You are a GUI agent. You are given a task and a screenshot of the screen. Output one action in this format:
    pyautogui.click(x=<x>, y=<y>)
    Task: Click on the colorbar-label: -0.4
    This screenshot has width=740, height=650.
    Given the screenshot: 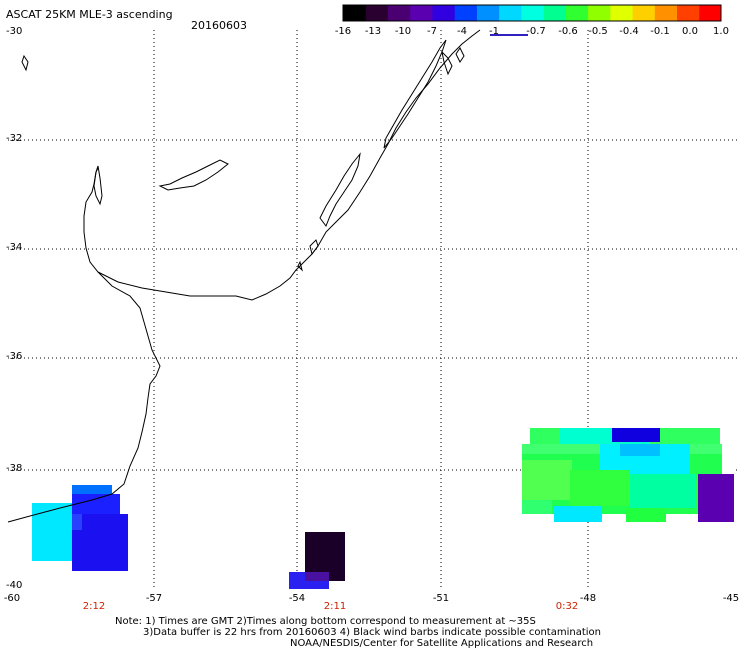 What is the action you would take?
    pyautogui.click(x=629, y=31)
    